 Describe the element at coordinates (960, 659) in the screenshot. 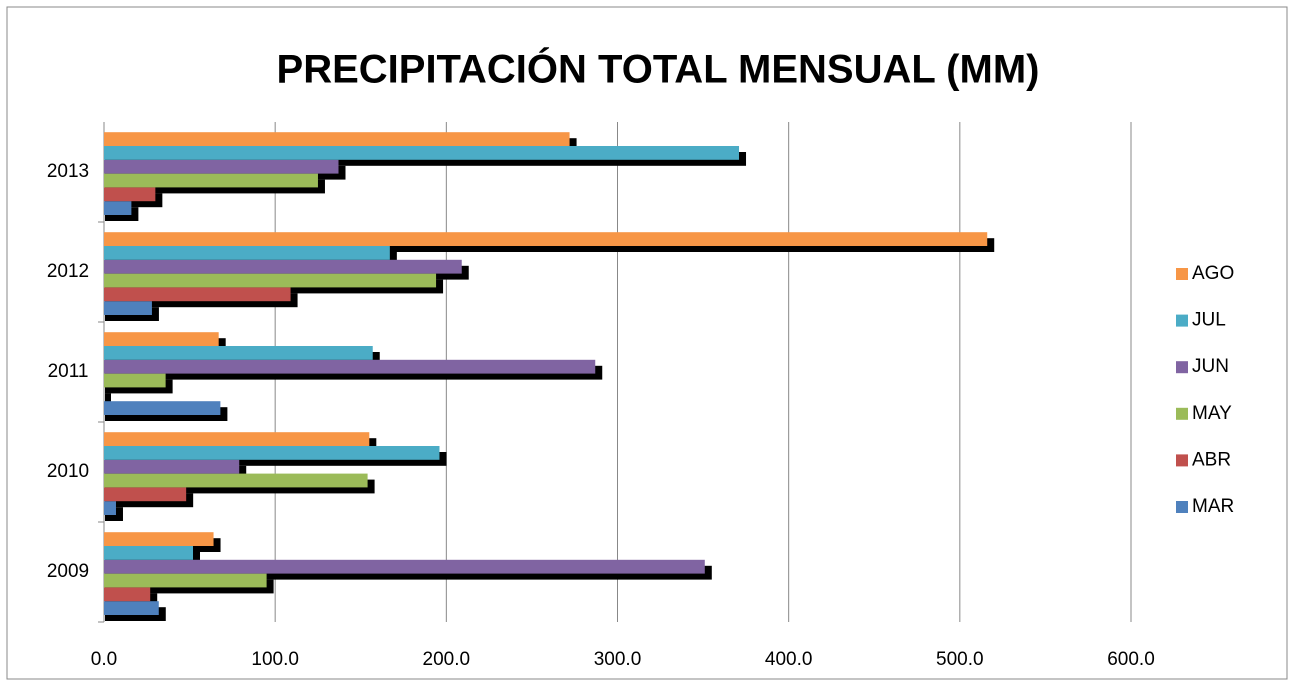

I see `x-tick-label: 500.0` at that location.